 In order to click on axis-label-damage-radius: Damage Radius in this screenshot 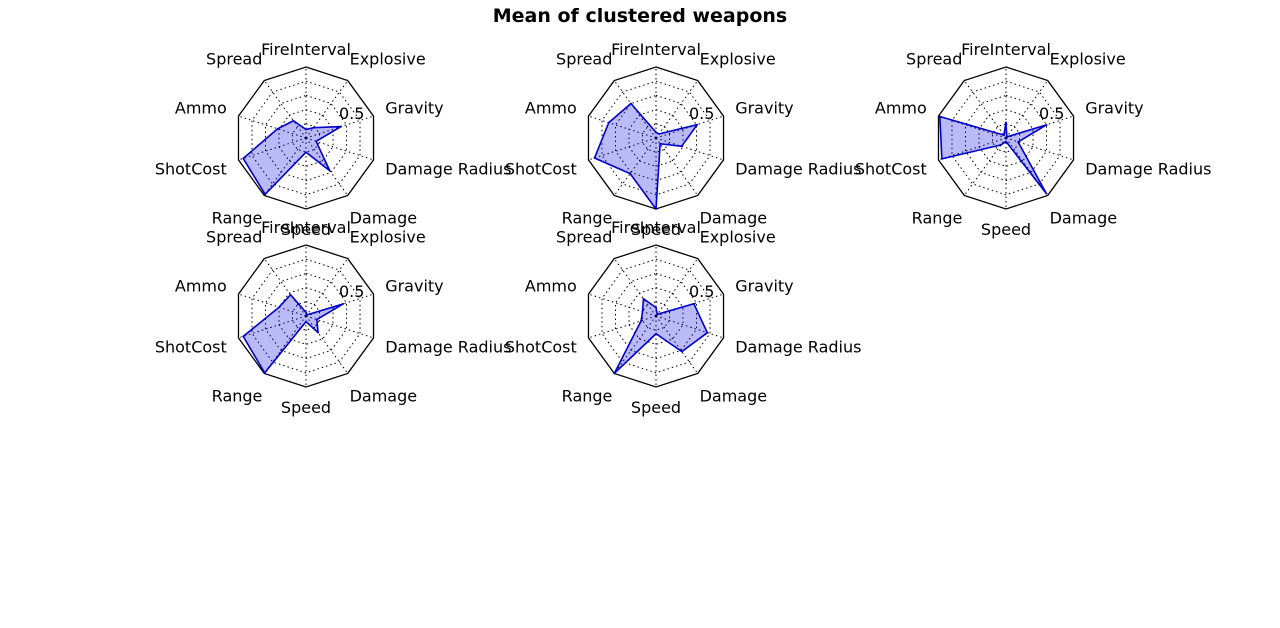, I will do `click(448, 168)`.